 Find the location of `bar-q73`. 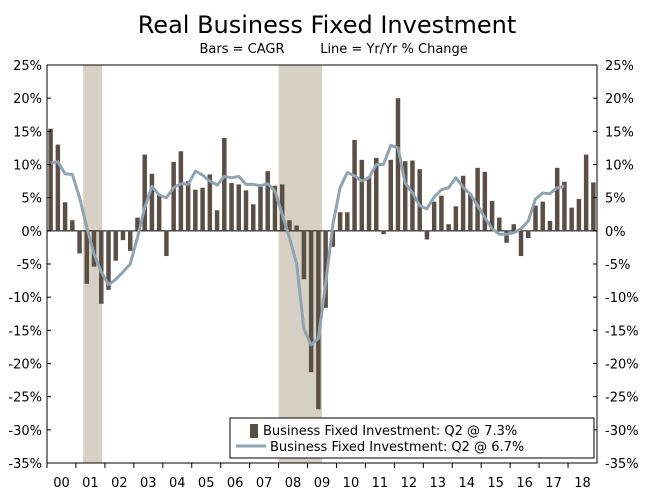

bar-q73 is located at coordinates (571, 219).